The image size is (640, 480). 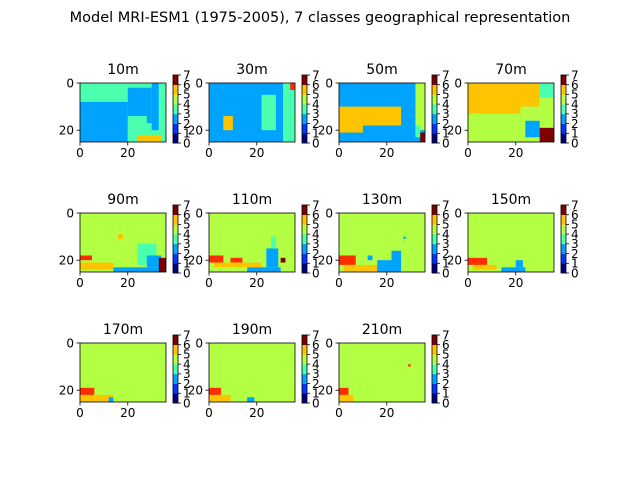 What do you see at coordinates (187, 234) in the screenshot?
I see `colorbar-tick-label: 4` at bounding box center [187, 234].